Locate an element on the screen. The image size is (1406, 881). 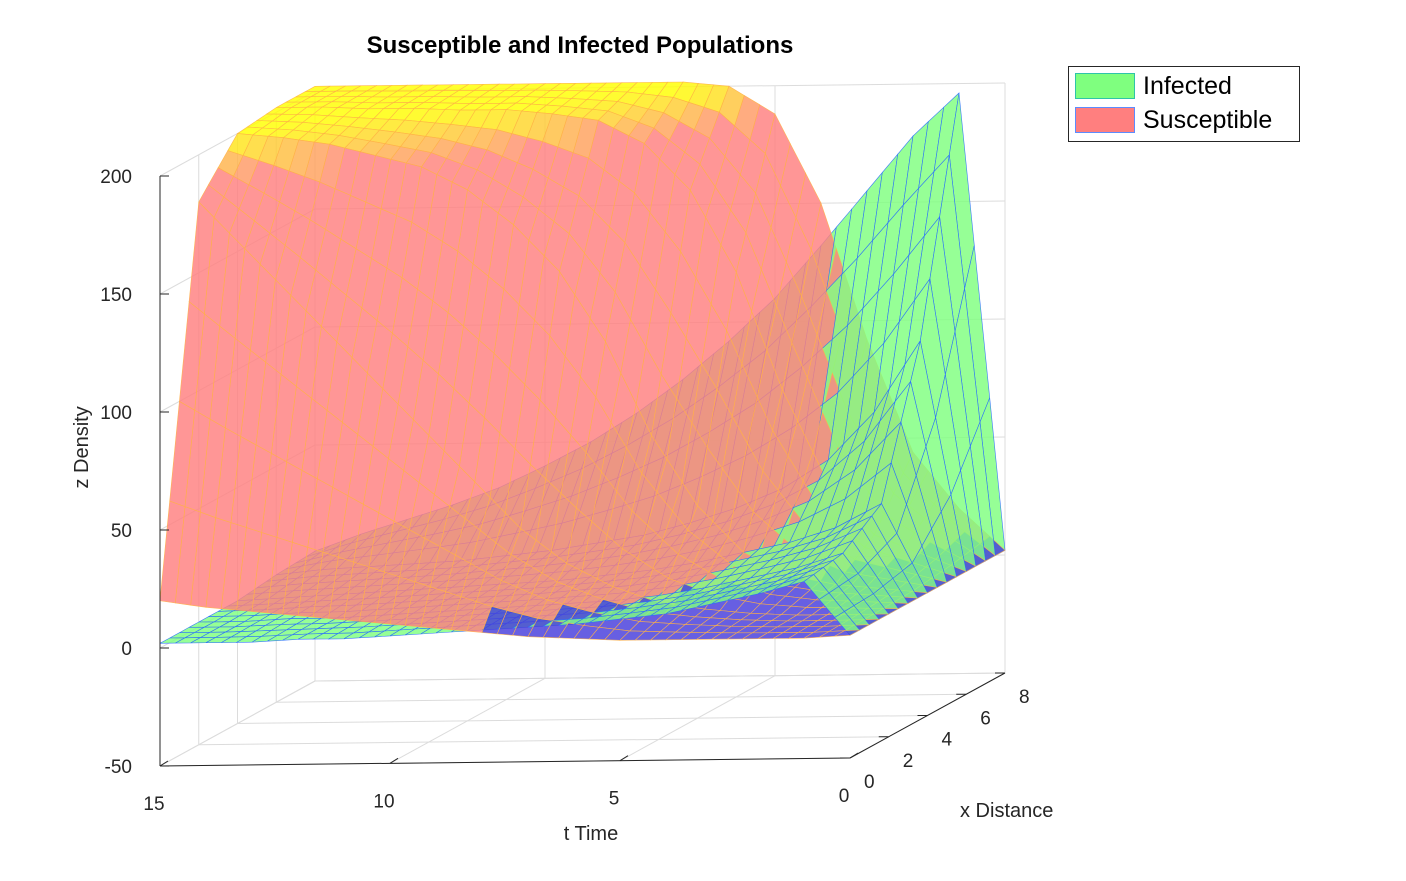
t-tick-label: 15 is located at coordinates (153, 804).